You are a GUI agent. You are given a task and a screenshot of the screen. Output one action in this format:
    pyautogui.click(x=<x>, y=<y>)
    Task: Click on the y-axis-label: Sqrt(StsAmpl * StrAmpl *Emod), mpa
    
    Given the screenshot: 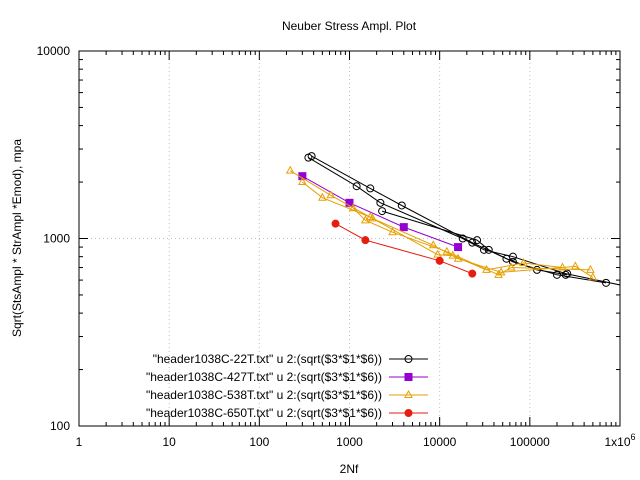 What is the action you would take?
    pyautogui.click(x=17, y=238)
    